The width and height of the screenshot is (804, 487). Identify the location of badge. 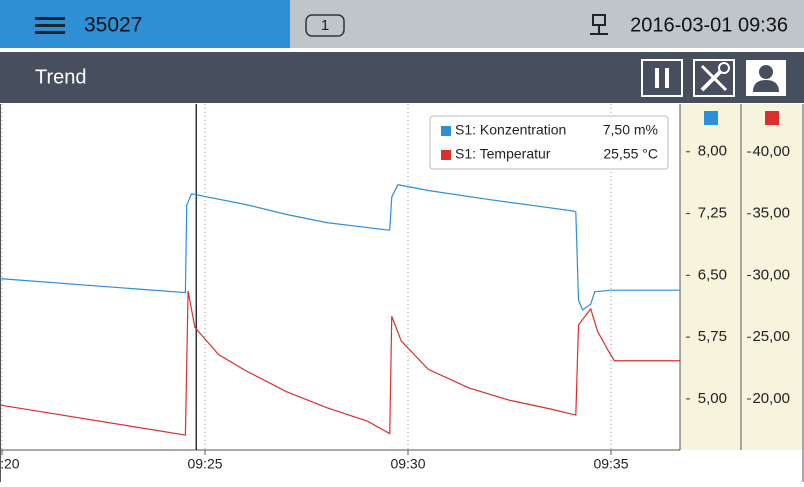
(325, 25).